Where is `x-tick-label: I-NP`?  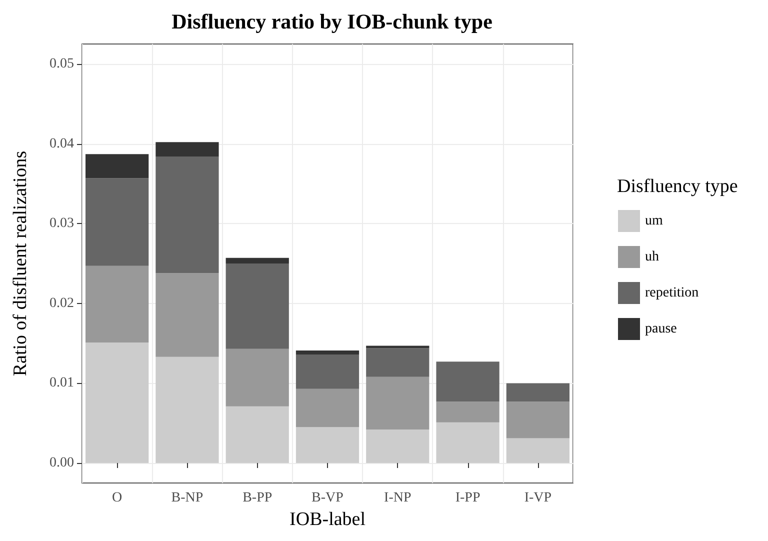 x-tick-label: I-NP is located at coordinates (398, 498).